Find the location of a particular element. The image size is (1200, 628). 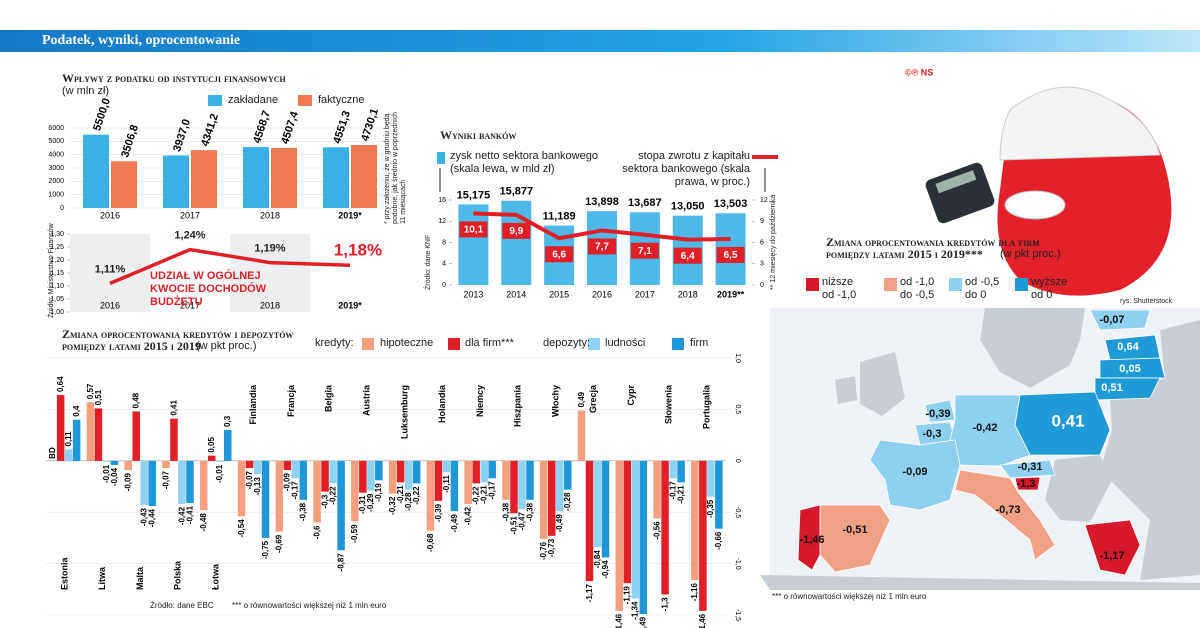

legend-label: zakładane is located at coordinates (253, 100).